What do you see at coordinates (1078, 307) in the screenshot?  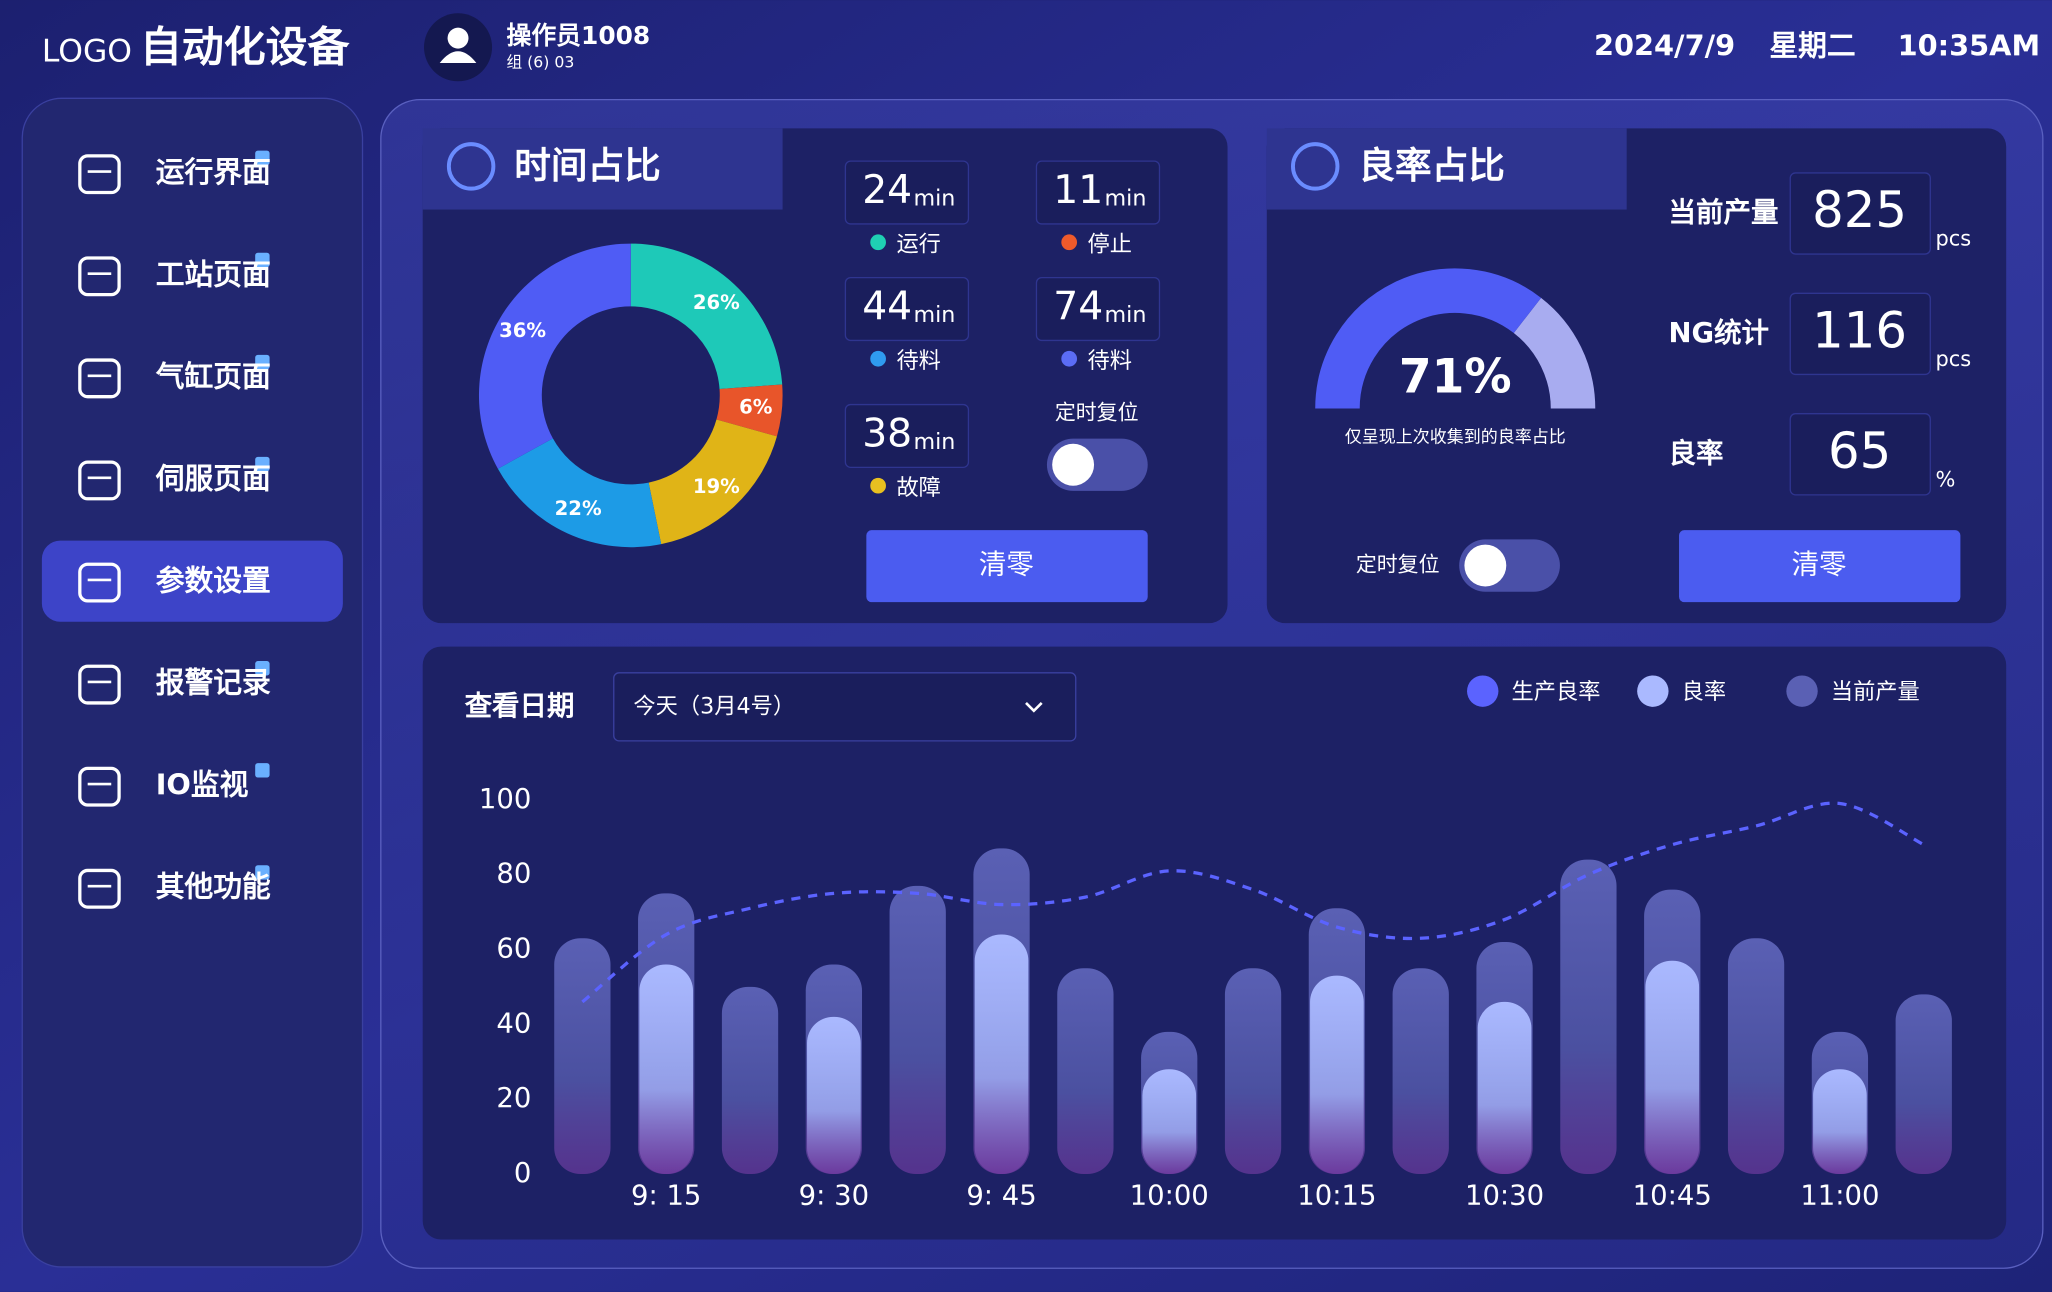 I see `stat-value: 74` at bounding box center [1078, 307].